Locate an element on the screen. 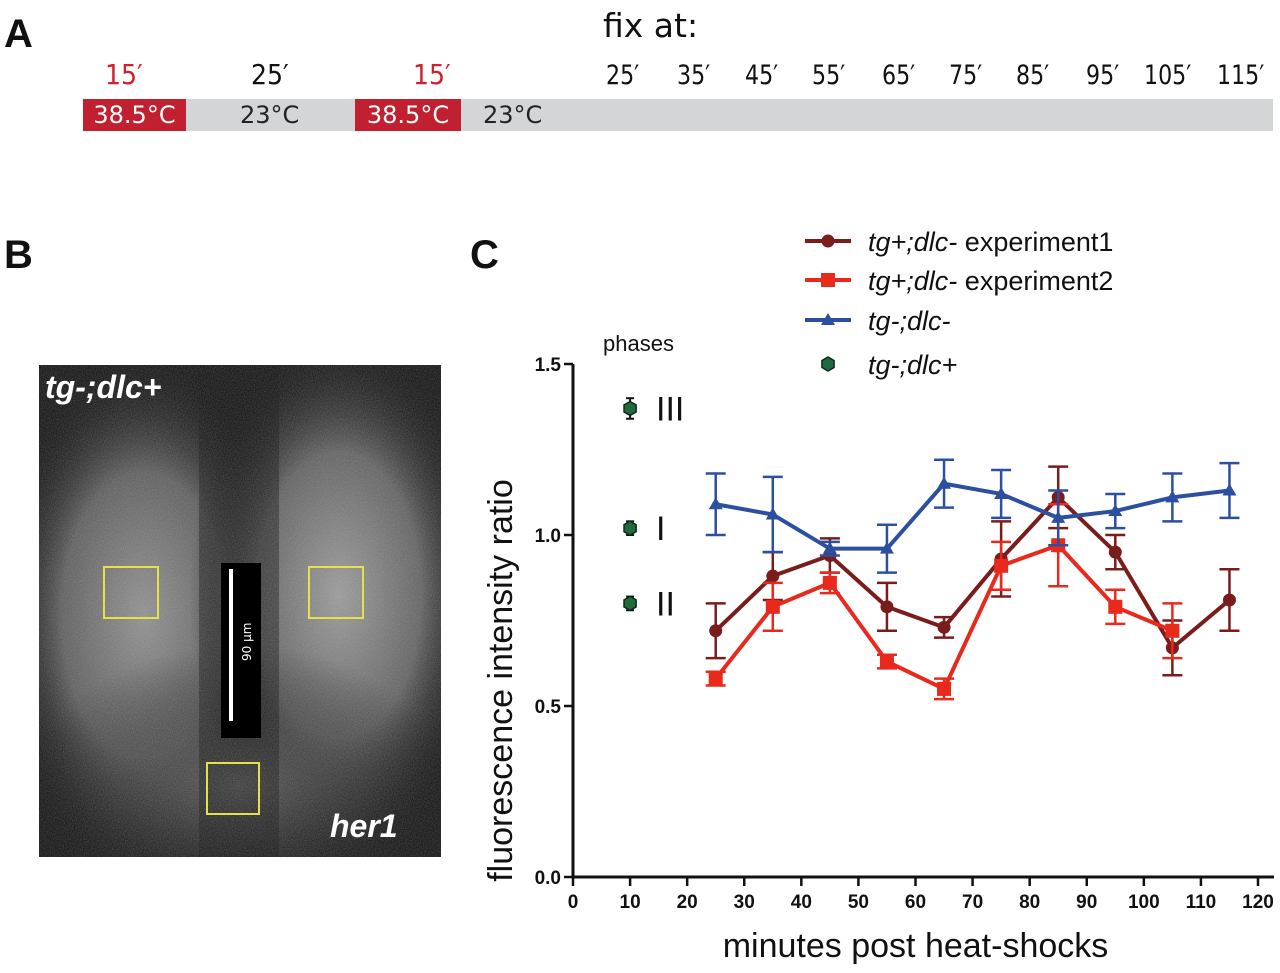 Image resolution: width=1280 pixels, height=973 pixels. heat2-duration: 15′ is located at coordinates (432, 74).